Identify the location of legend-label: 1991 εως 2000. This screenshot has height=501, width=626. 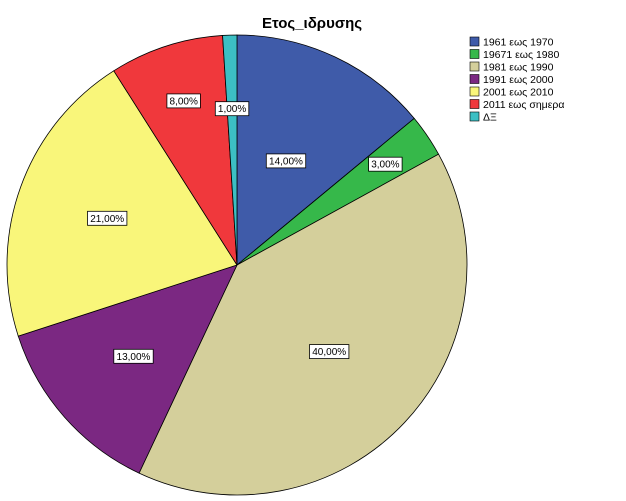
(518, 80).